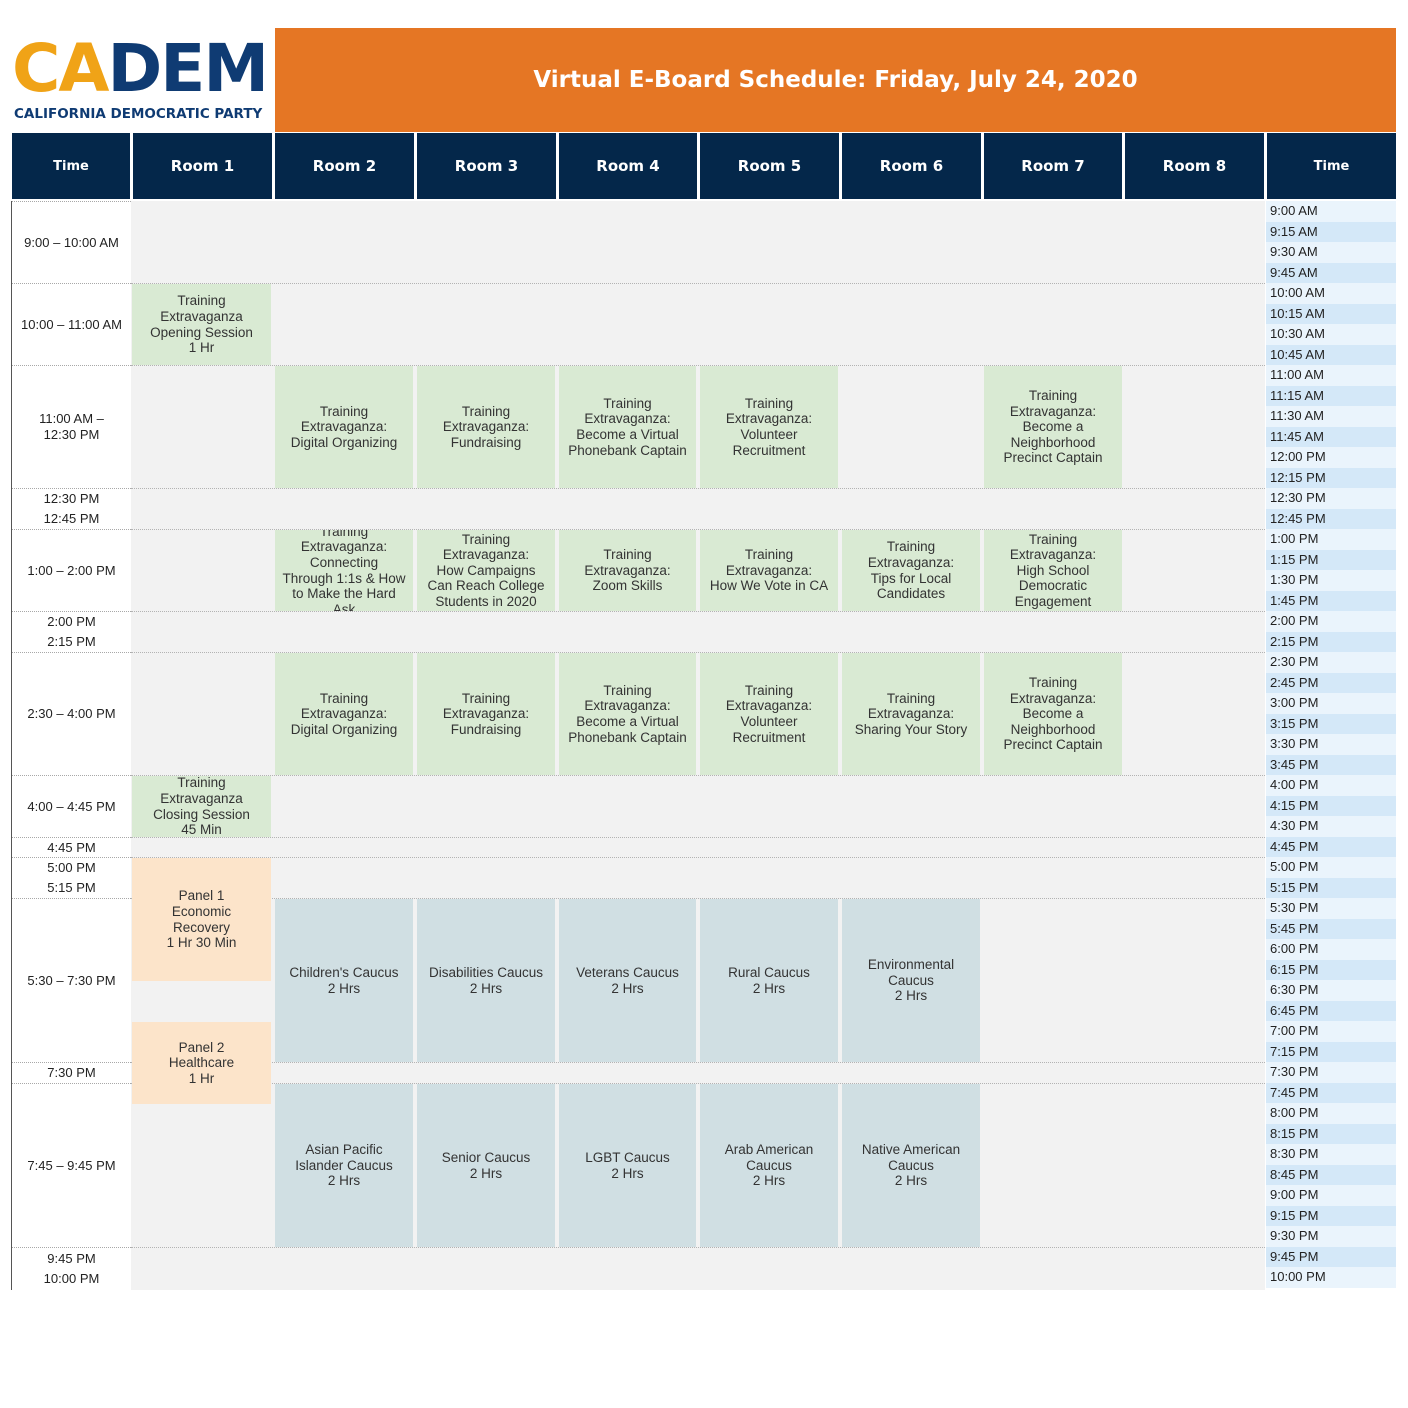  I want to click on time-slot: 11:30 AM, so click(1331, 416).